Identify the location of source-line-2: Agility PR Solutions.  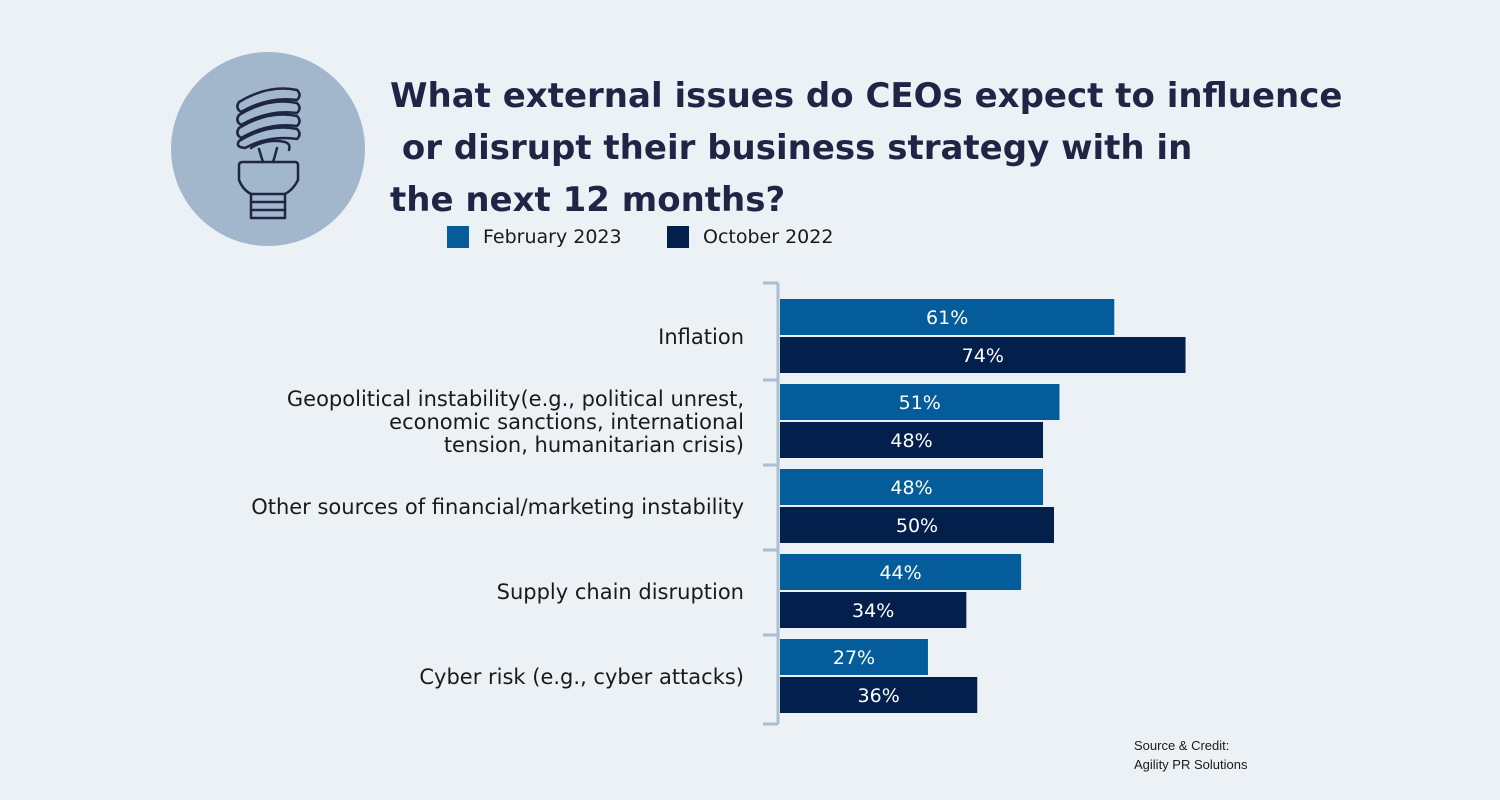
(1191, 764).